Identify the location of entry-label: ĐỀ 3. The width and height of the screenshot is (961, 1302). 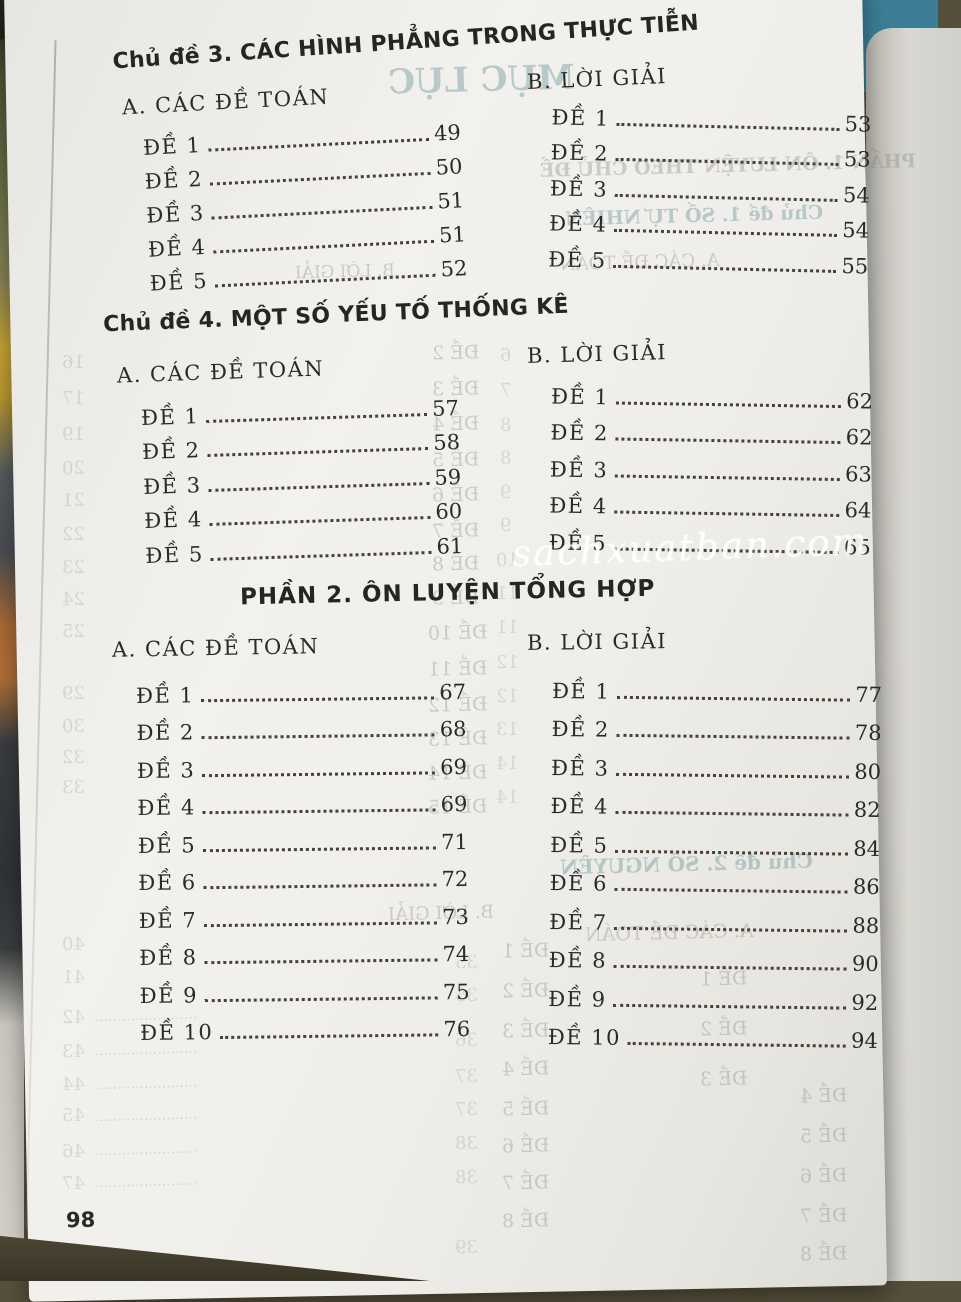
(172, 485).